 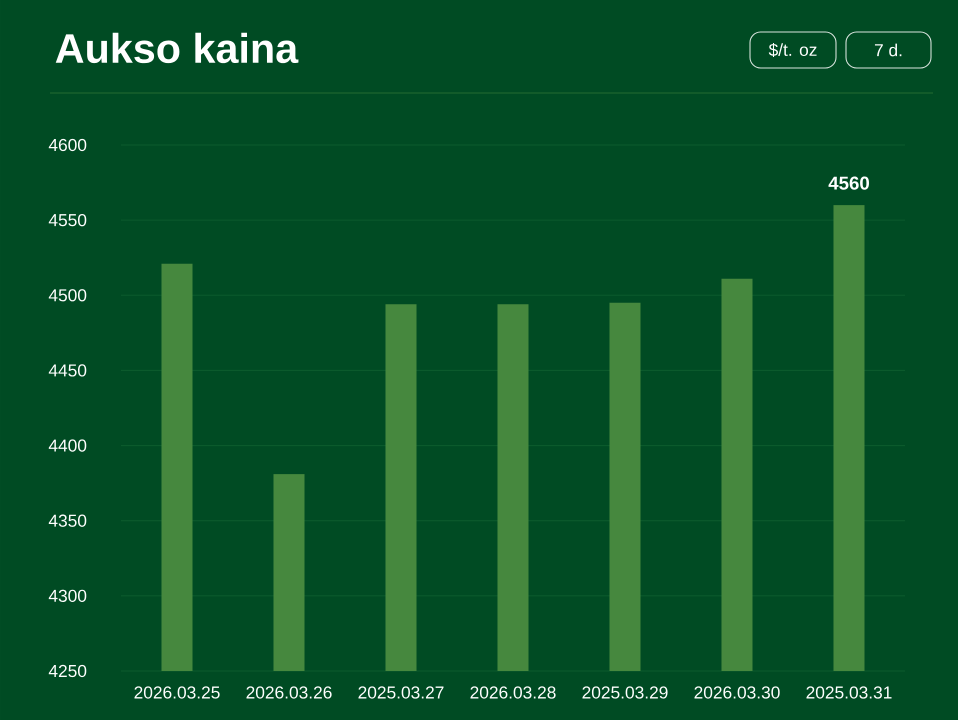 What do you see at coordinates (67, 520) in the screenshot?
I see `y-tick-label: 4350` at bounding box center [67, 520].